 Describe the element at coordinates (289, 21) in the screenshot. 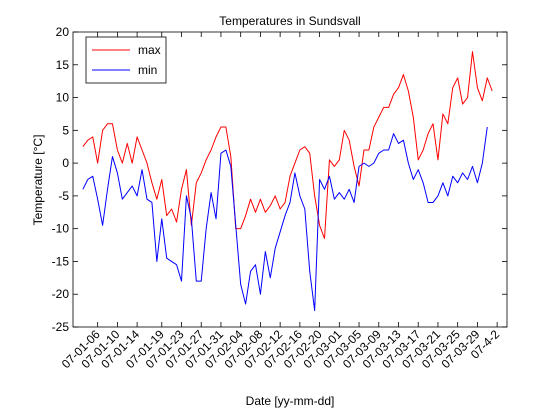

I see `chart-title: Temperatures in Sundsvall` at that location.